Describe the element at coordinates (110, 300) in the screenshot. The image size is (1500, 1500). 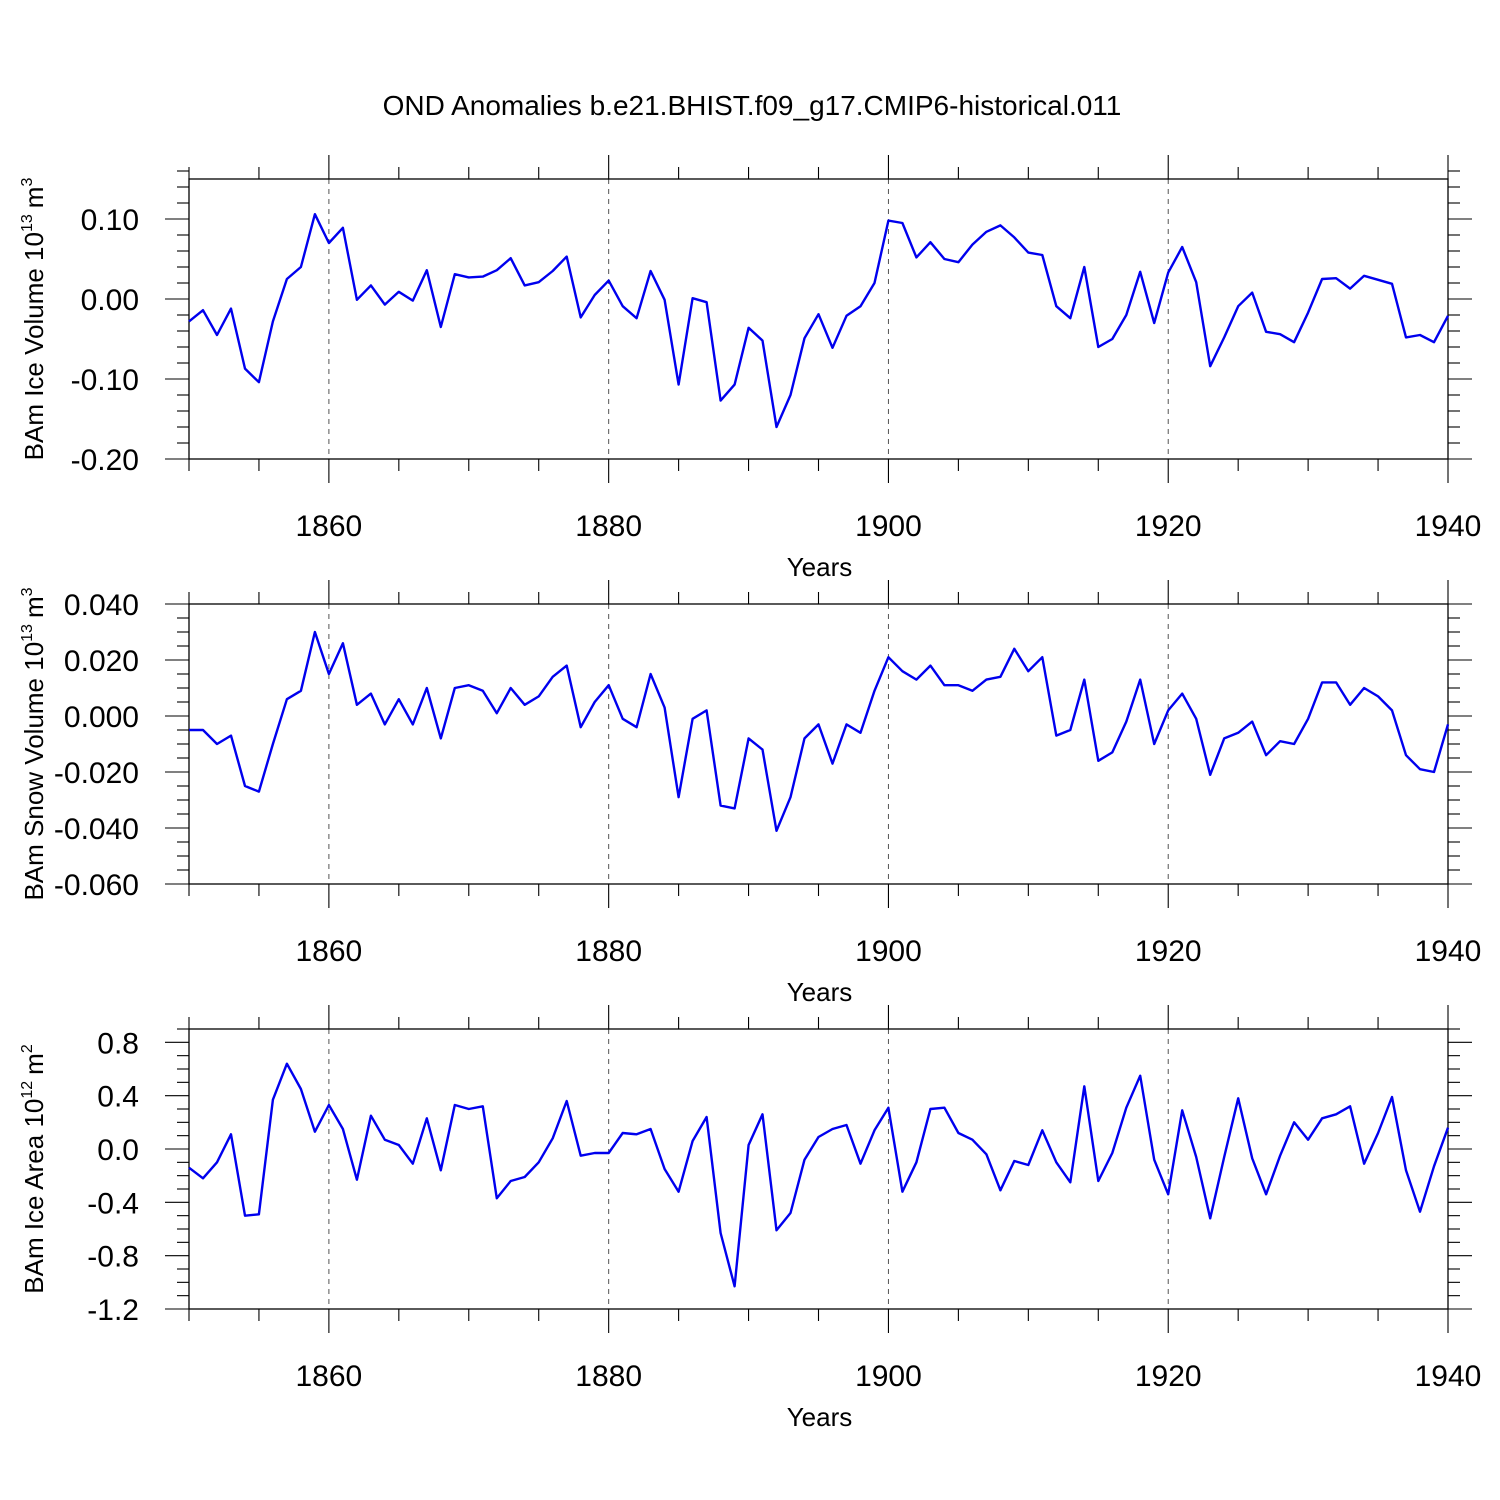
I see `y-tick-label: 0.00` at that location.